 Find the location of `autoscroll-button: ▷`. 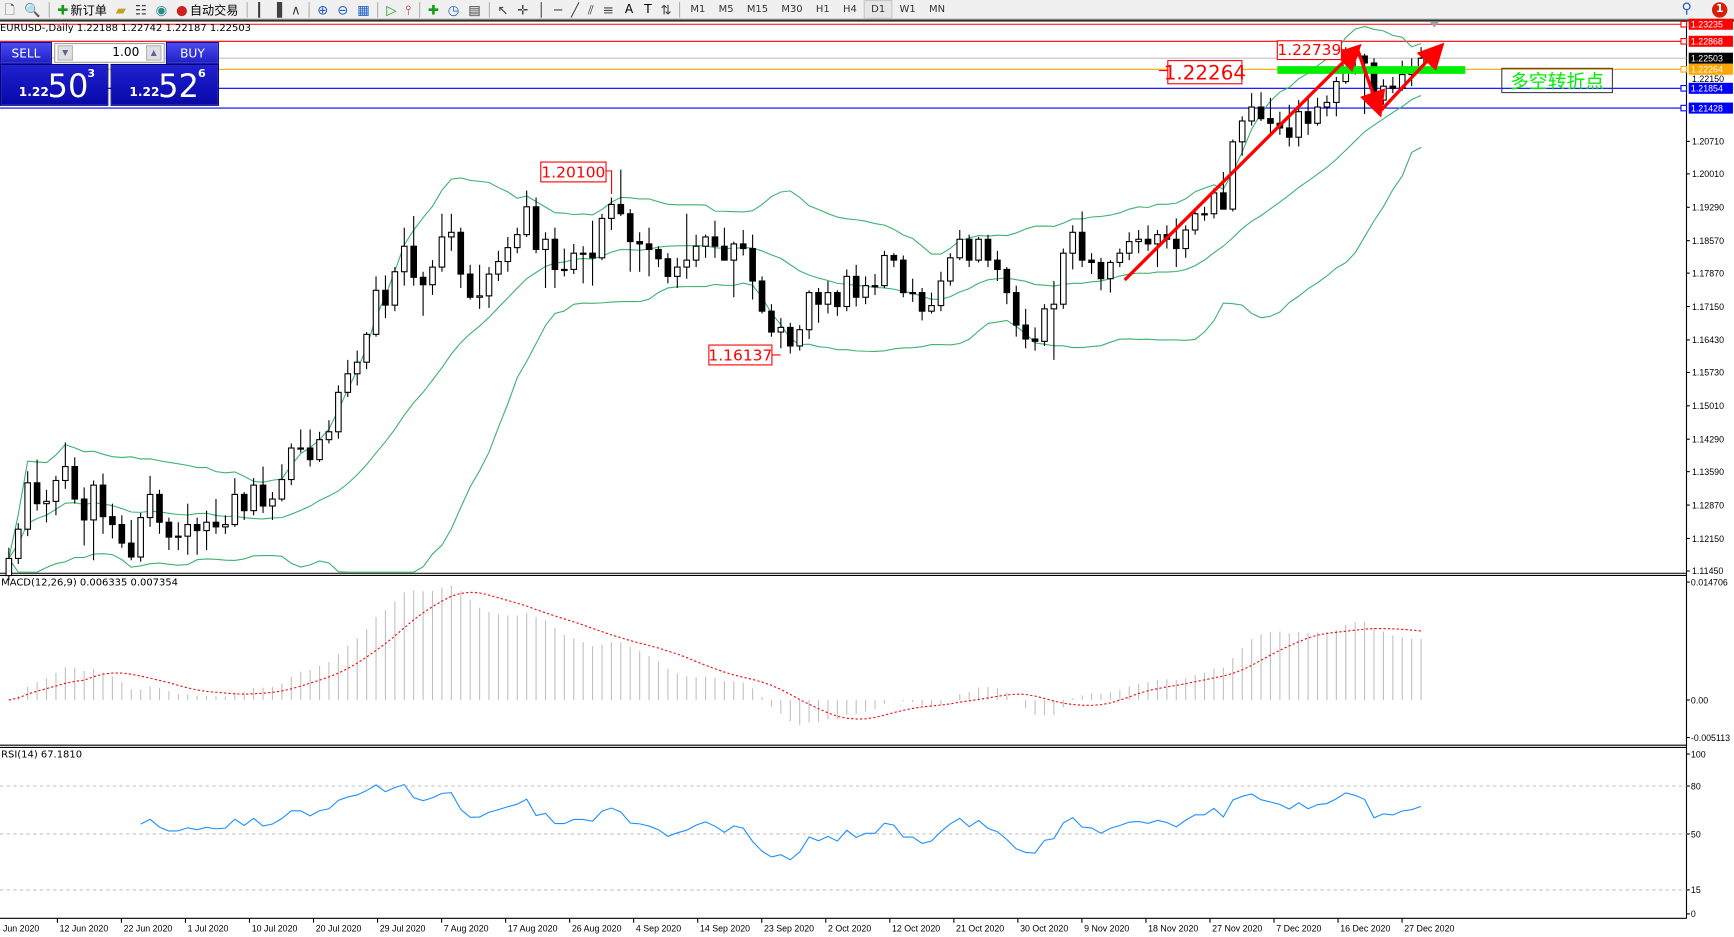

autoscroll-button: ▷ is located at coordinates (391, 9).